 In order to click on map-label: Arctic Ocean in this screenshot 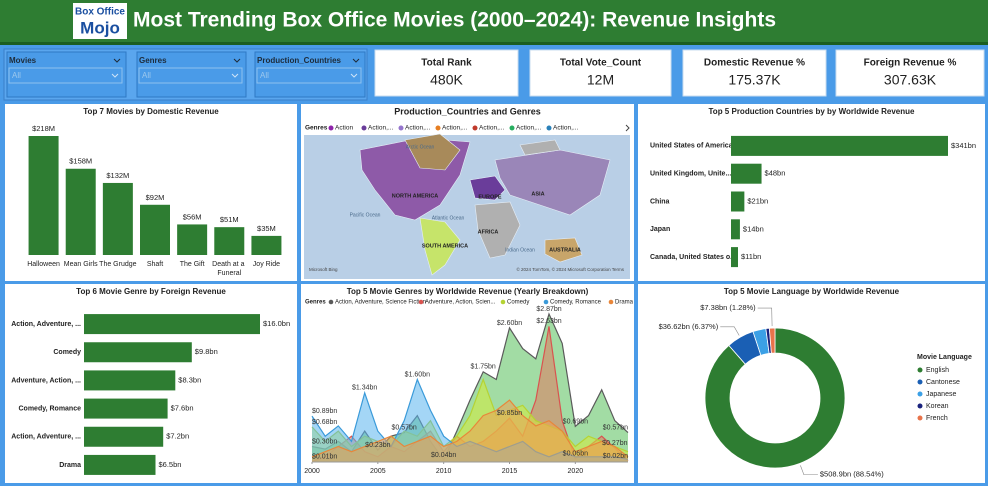, I will do `click(420, 147)`.